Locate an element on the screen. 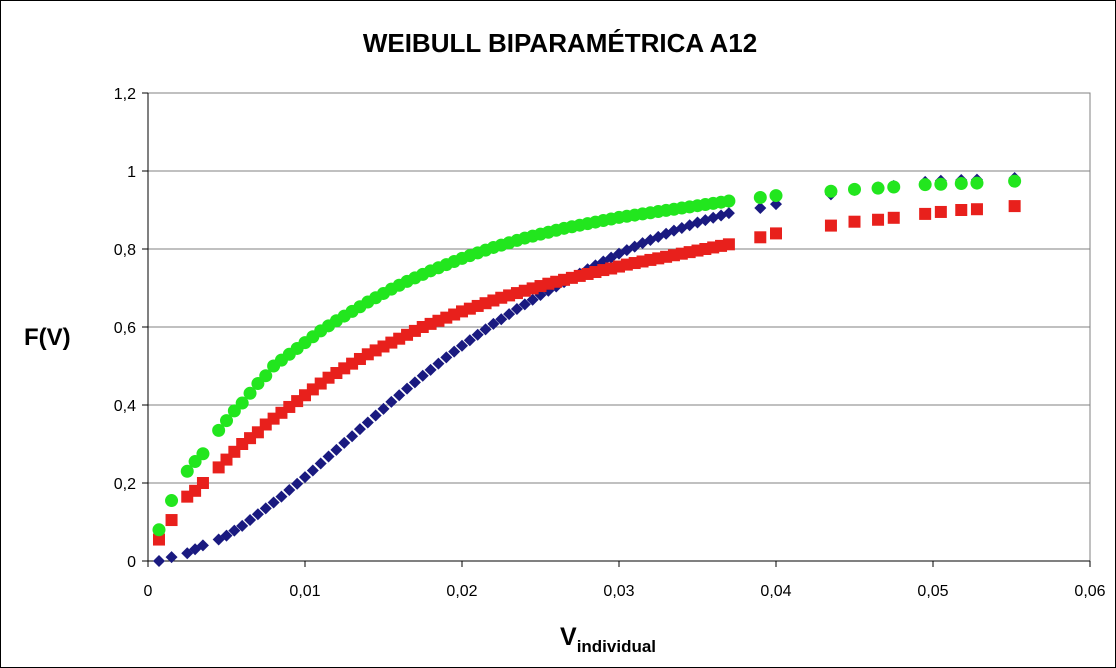 This screenshot has height=668, width=1116. y-tick-label: 0,8 is located at coordinates (125, 250).